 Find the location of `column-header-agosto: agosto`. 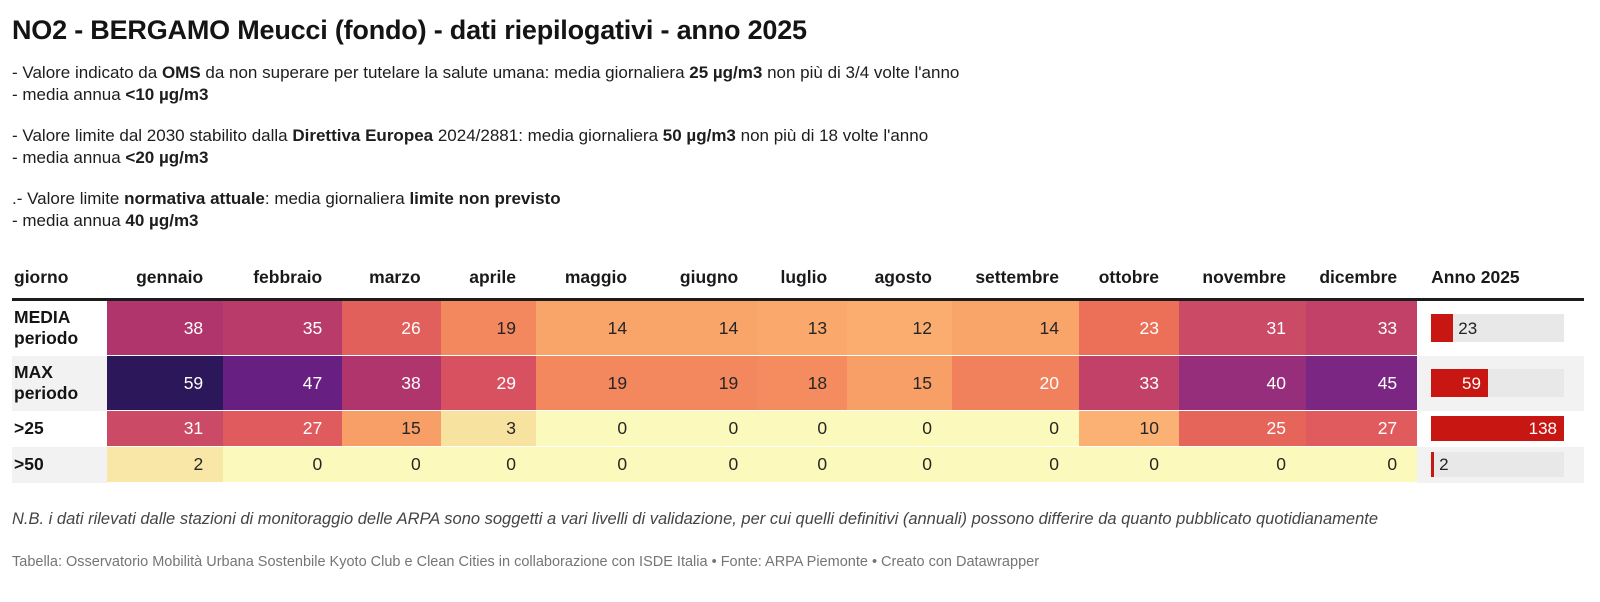

column-header-agosto: agosto is located at coordinates (899, 280).